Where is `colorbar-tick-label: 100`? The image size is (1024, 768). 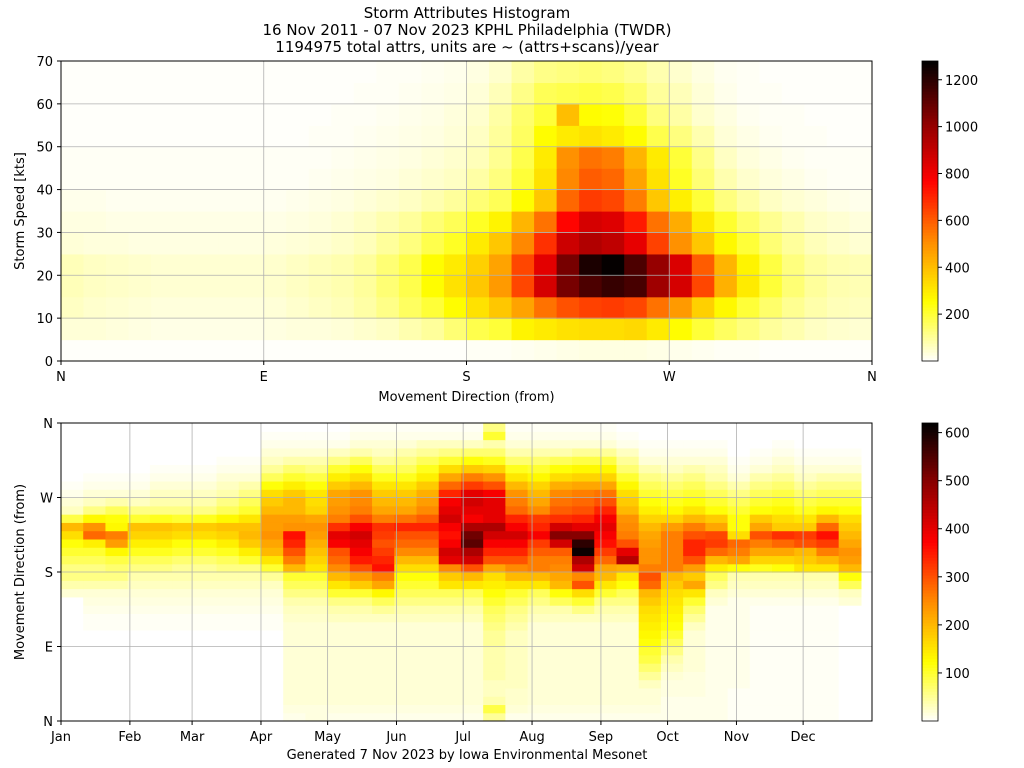
colorbar-tick-label: 100 is located at coordinates (957, 674).